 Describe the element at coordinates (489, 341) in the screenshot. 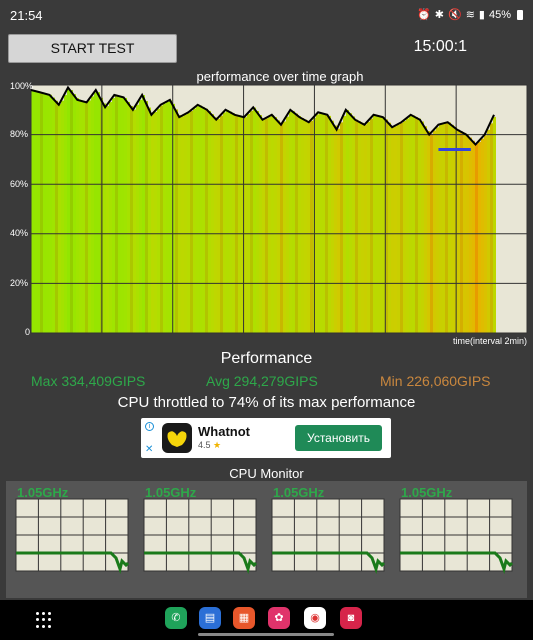

I see `x-axis-label: time(interval 2min)` at that location.